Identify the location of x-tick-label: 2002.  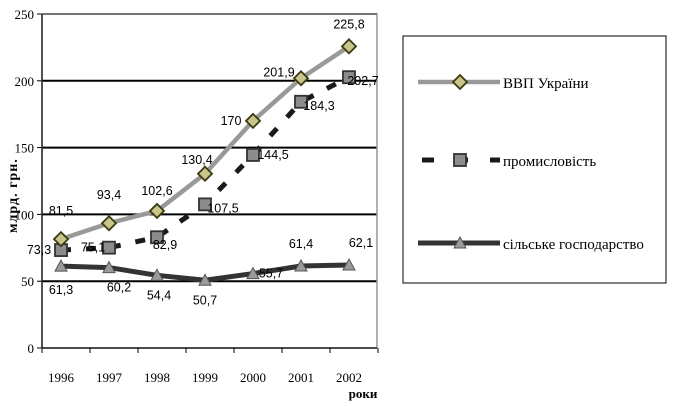
(349, 377).